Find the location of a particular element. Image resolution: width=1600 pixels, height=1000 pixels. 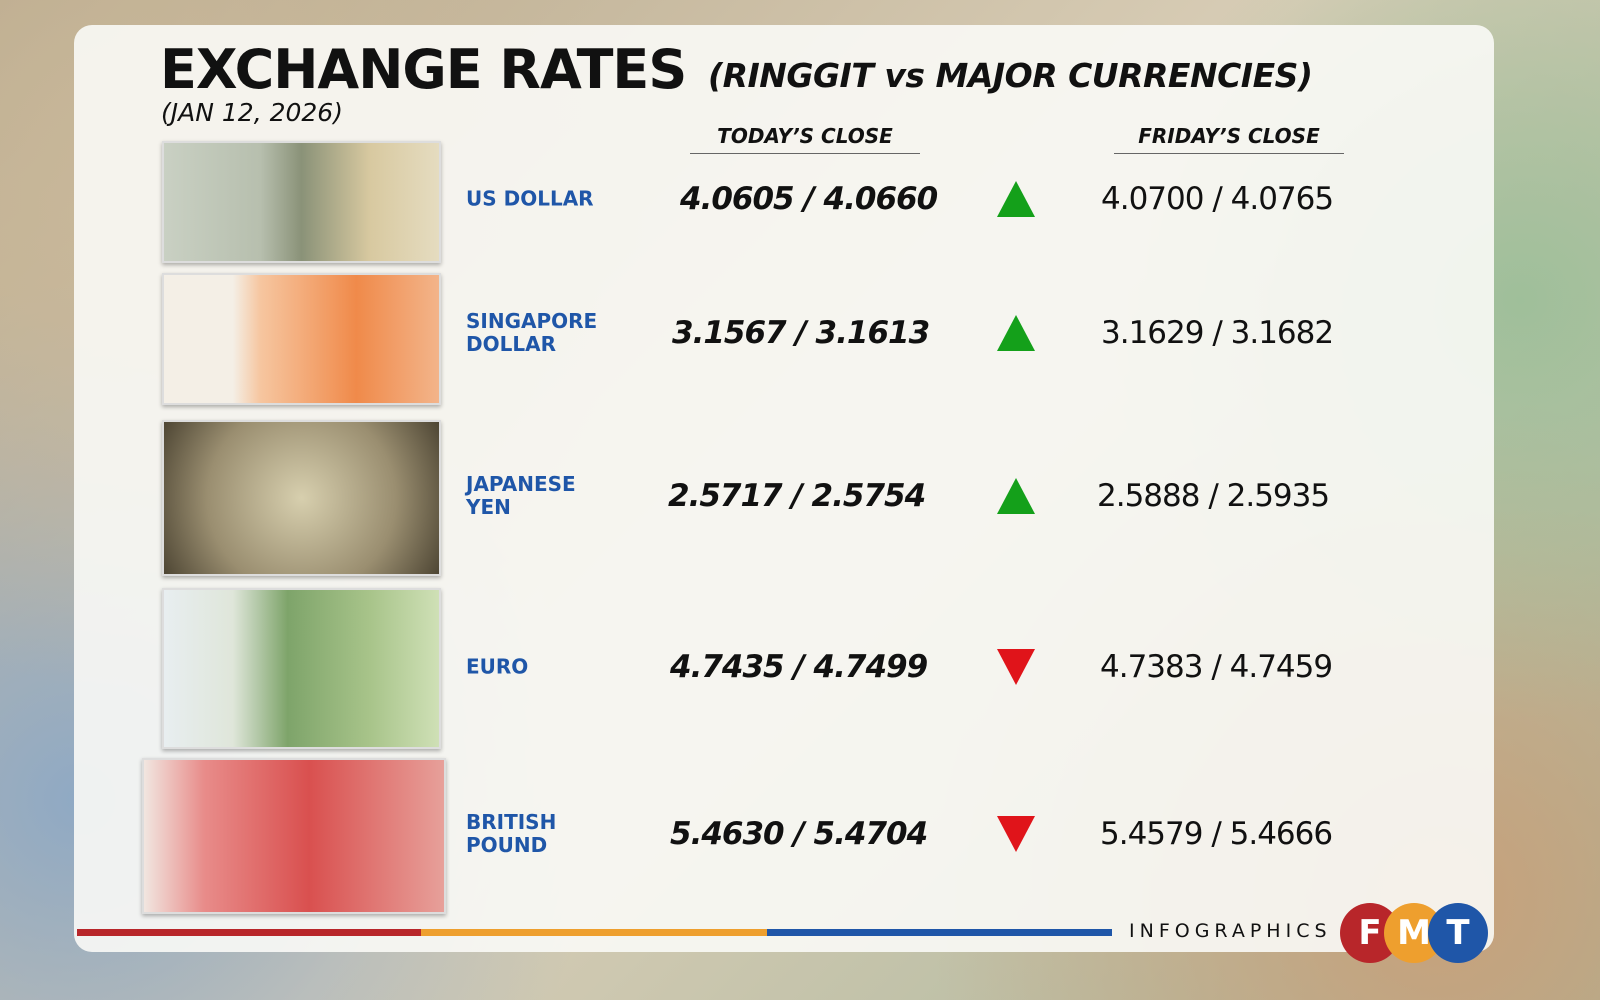

footer-bar-red is located at coordinates (249, 932).